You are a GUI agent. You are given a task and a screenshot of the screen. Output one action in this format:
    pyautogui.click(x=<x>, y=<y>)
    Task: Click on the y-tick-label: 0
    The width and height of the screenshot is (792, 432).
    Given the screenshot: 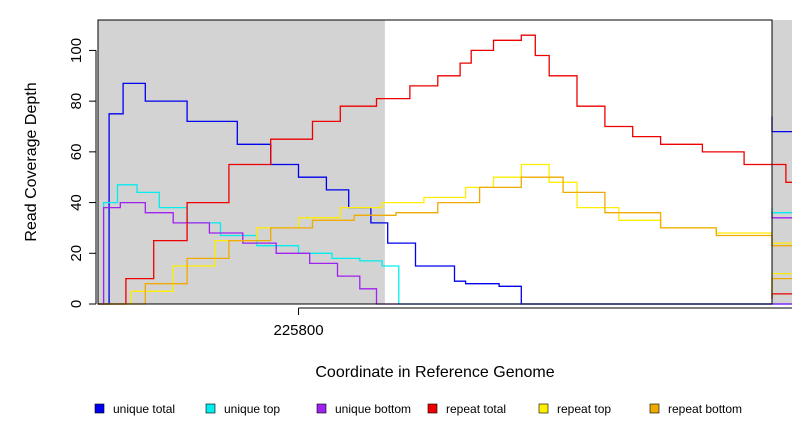 What is the action you would take?
    pyautogui.click(x=76, y=304)
    